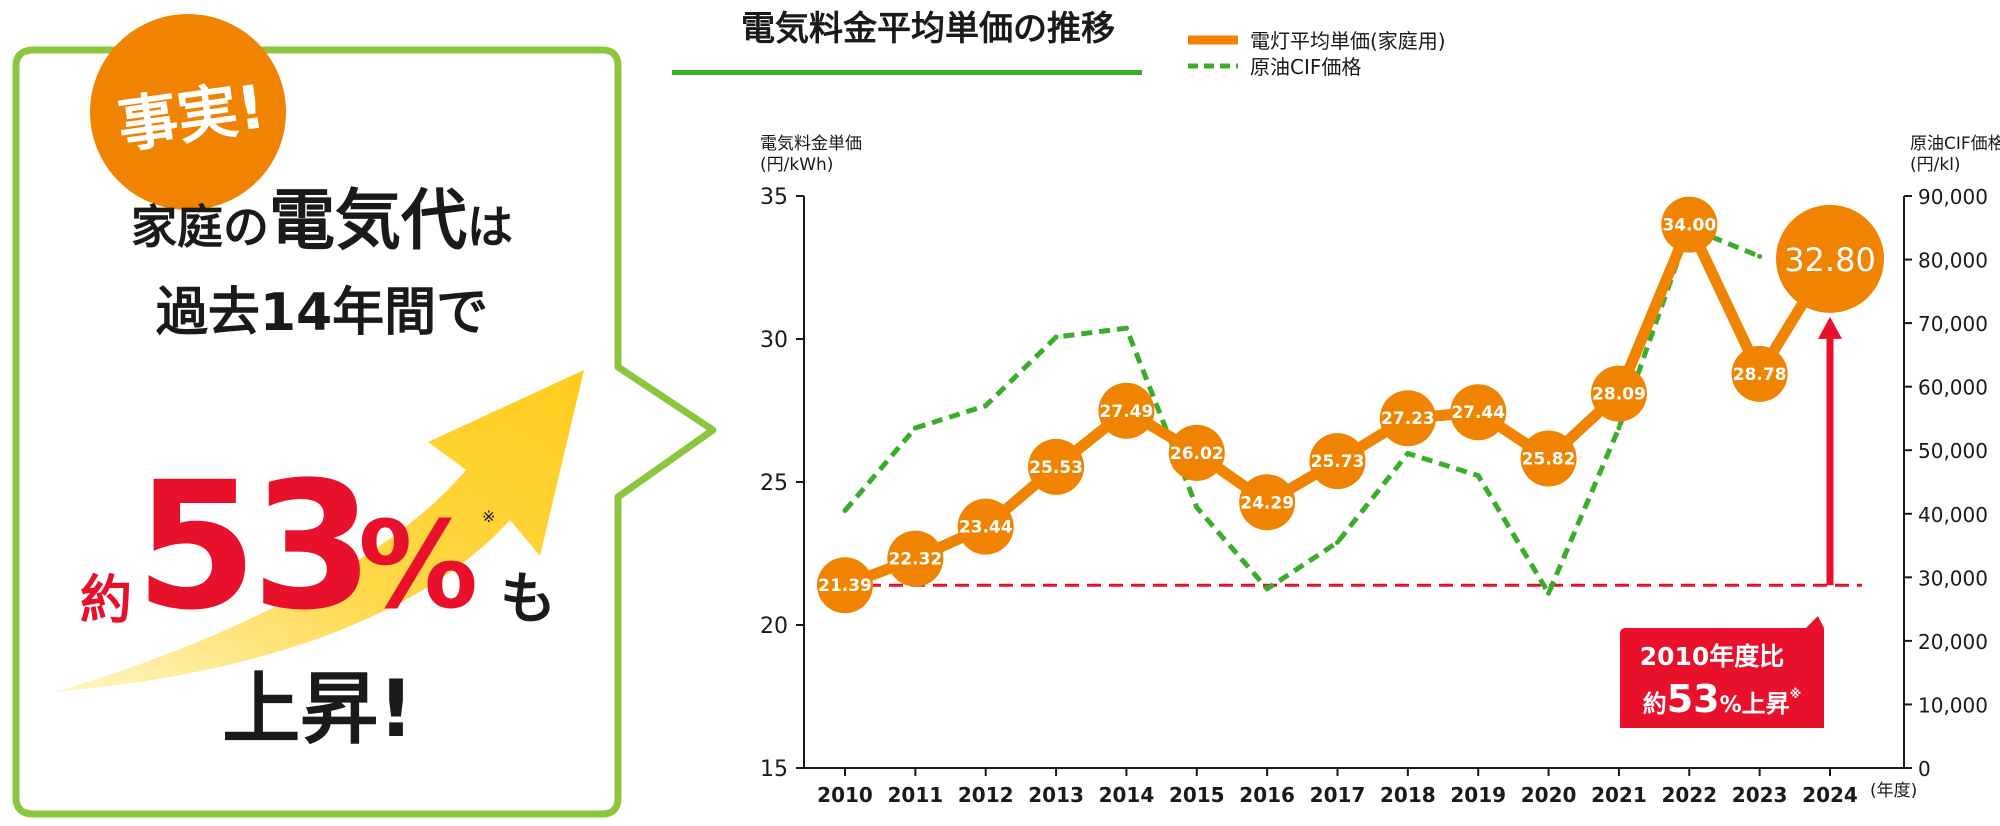  What do you see at coordinates (796, 165) in the screenshot?
I see `y-left-label-2: (円/kWh)` at bounding box center [796, 165].